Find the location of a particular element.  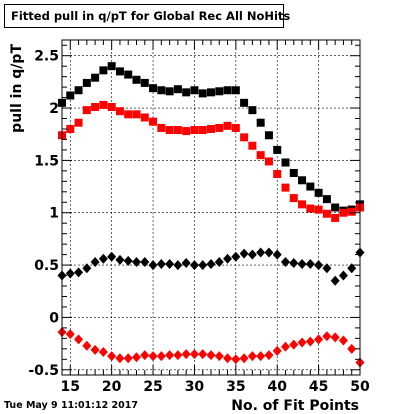

x-axis-label: No. of Fit Points is located at coordinates (295, 406).